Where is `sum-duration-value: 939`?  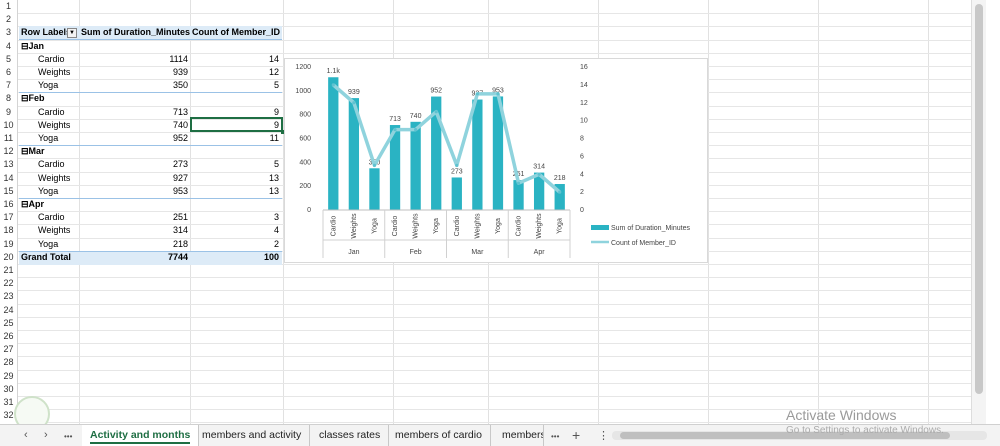
sum-duration-value: 939 is located at coordinates (180, 72).